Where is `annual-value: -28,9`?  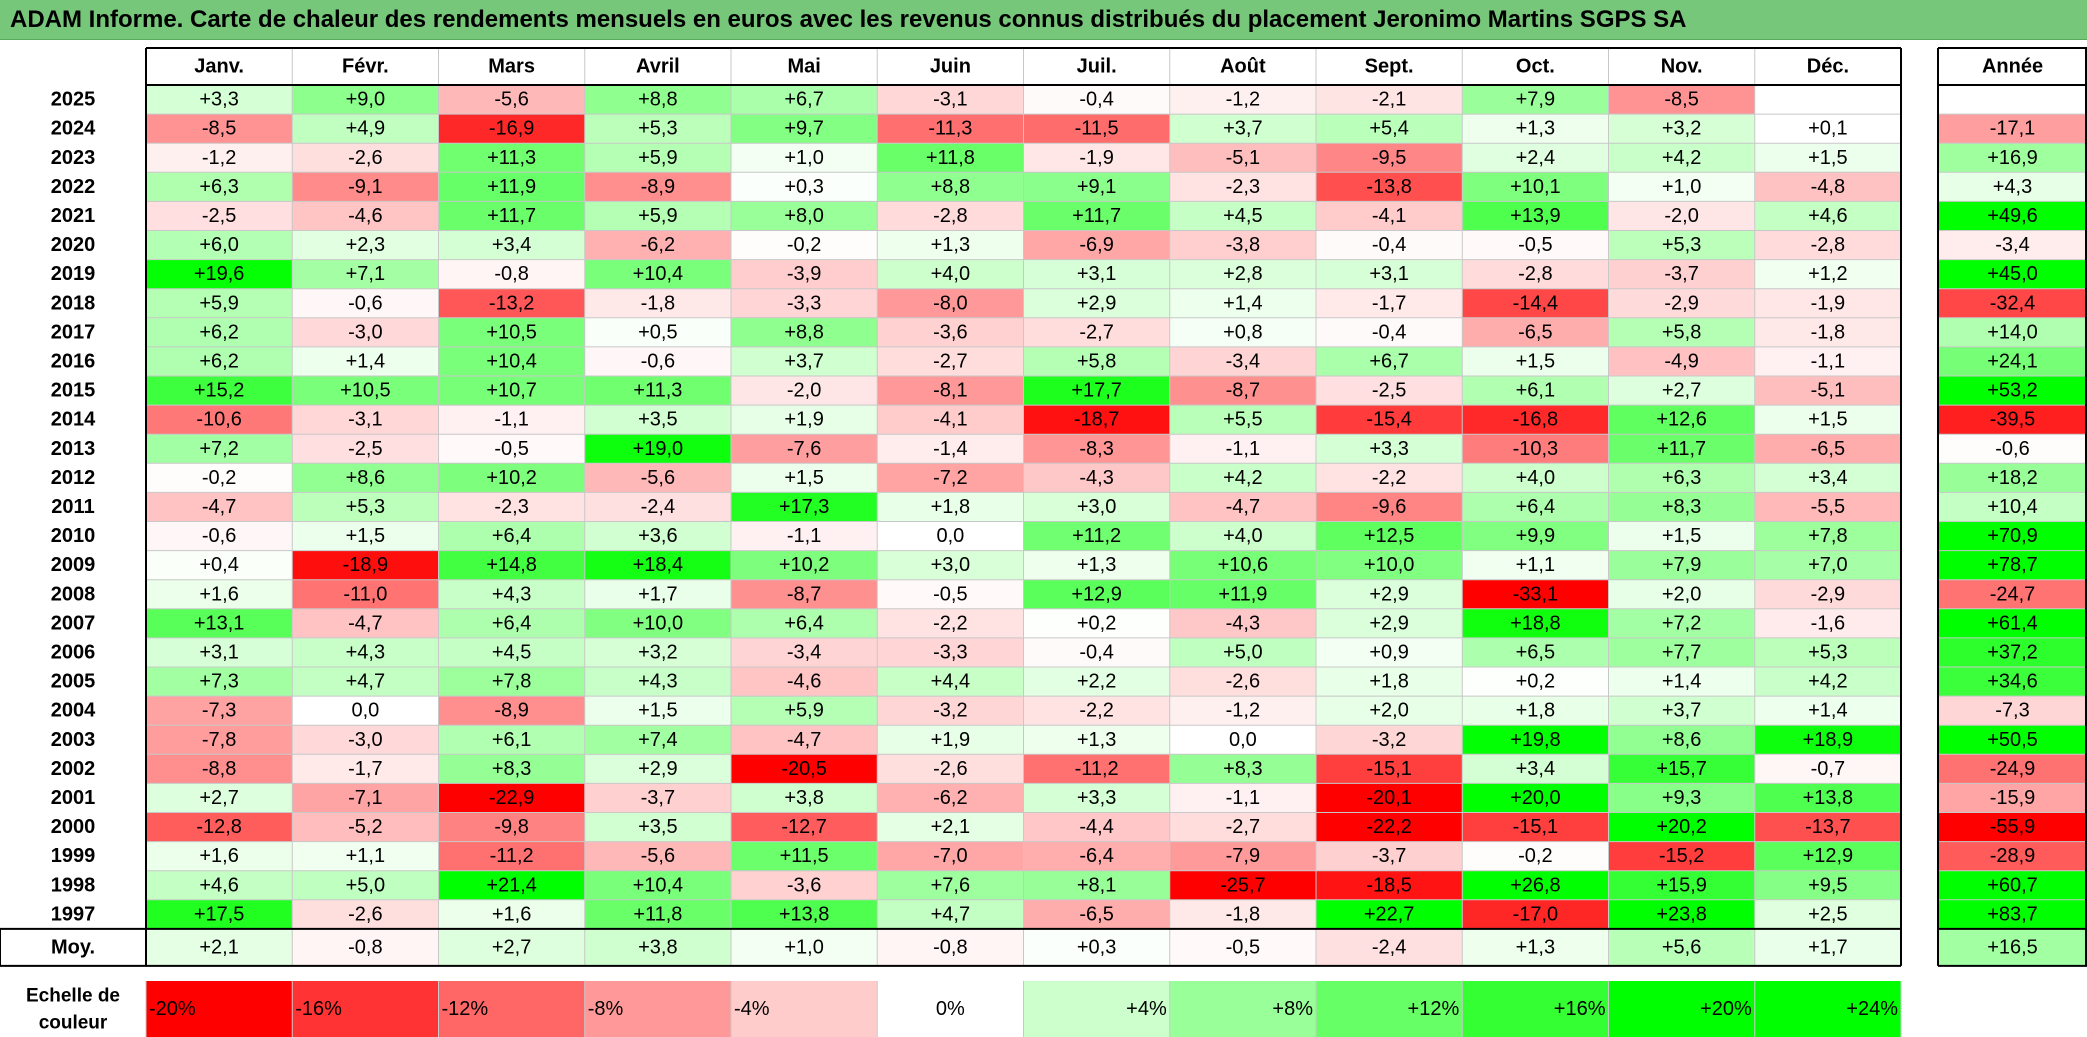
annual-value: -28,9 is located at coordinates (2013, 856).